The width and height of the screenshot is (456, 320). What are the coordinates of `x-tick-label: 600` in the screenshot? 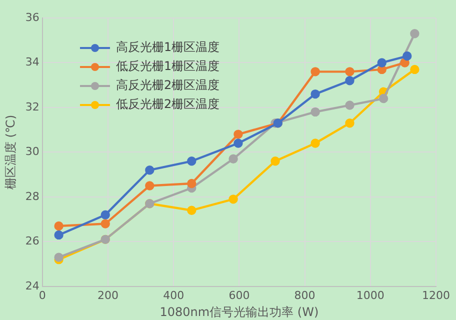 It's located at (239, 295).